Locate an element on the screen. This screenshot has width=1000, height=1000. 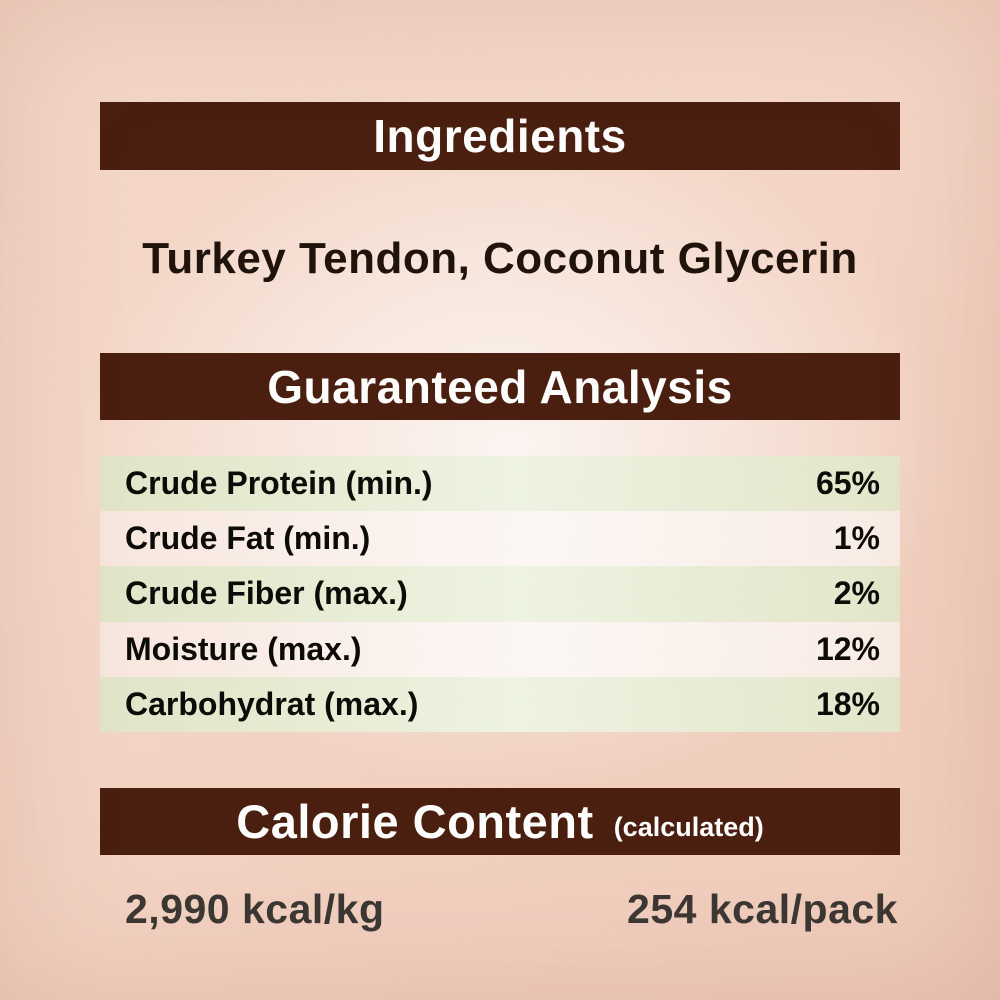
calorie-content-heading: Calorie Content is located at coordinates (415, 821).